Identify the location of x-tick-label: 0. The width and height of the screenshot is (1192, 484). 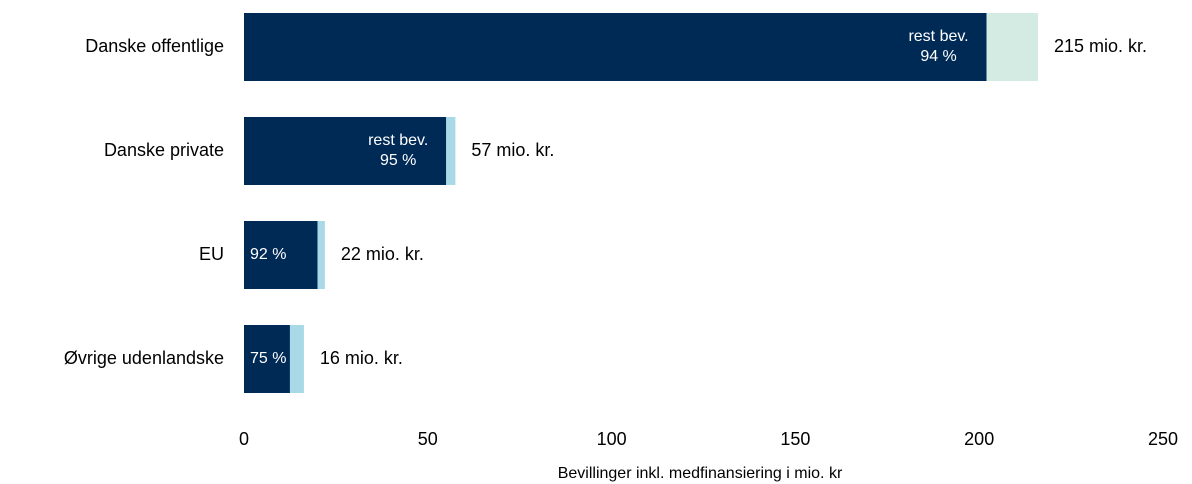
(244, 439).